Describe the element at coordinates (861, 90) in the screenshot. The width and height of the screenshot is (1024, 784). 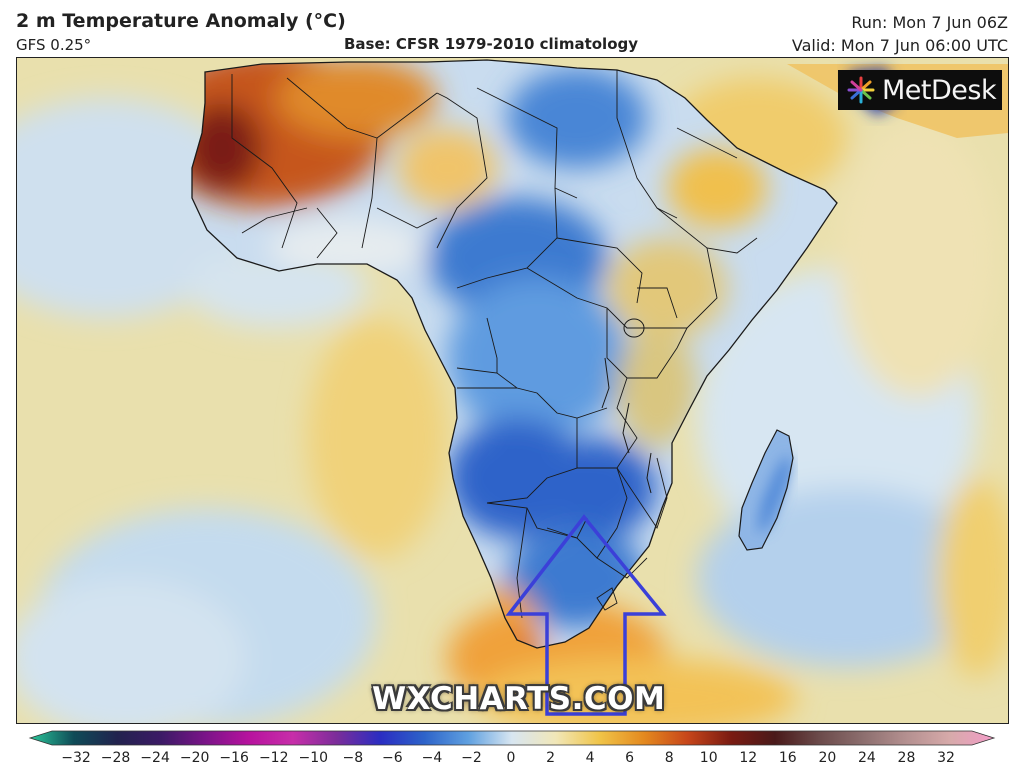
I see `metdesk-sunburst-icon` at that location.